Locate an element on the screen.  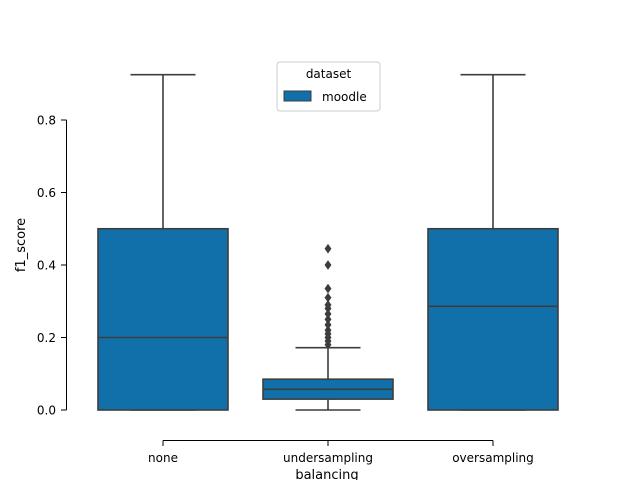
box-none is located at coordinates (163, 242).